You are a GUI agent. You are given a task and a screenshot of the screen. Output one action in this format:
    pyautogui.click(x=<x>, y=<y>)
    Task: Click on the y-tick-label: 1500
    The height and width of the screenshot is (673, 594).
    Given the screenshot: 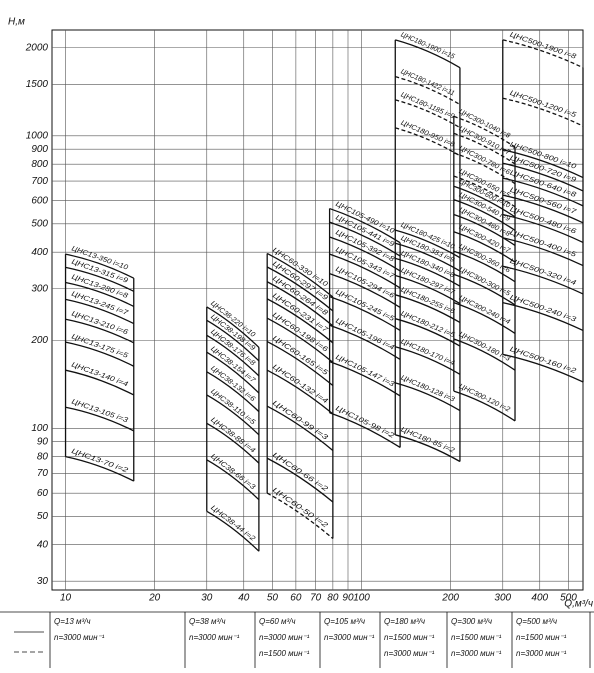 What is the action you would take?
    pyautogui.click(x=37, y=84)
    